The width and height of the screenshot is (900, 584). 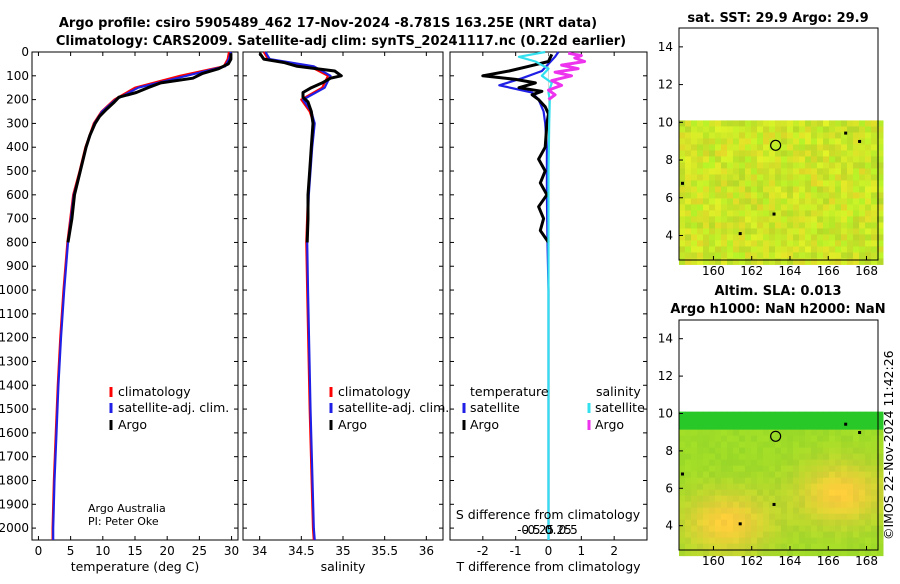 I want to click on x-axis-label: temperature (deg C), so click(x=135, y=566).